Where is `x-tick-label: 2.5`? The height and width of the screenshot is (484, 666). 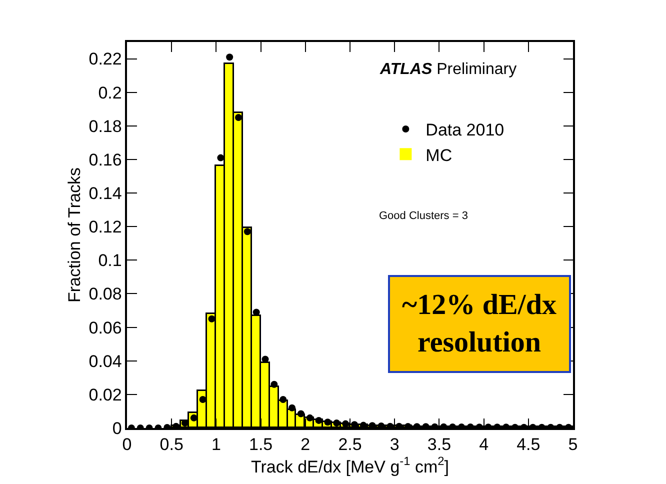
x-tick-label: 2.5 is located at coordinates (350, 444).